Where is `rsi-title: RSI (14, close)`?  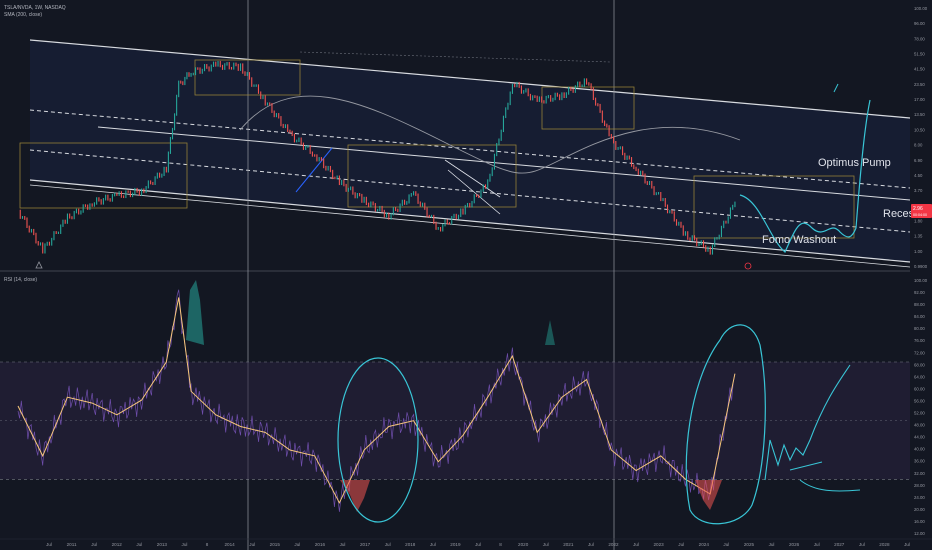 rsi-title: RSI (14, close) is located at coordinates (21, 280).